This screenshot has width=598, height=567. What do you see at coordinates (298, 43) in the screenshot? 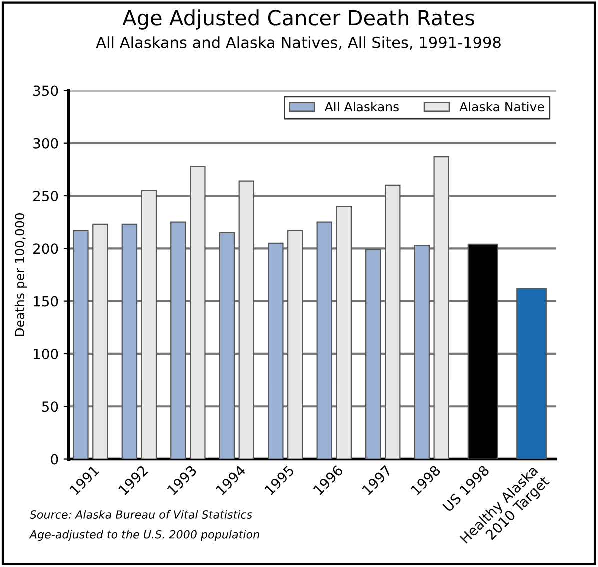
I see `chart-subtitle: All Alaskans and Alaska Natives, All Sites, 1991-1998` at bounding box center [298, 43].